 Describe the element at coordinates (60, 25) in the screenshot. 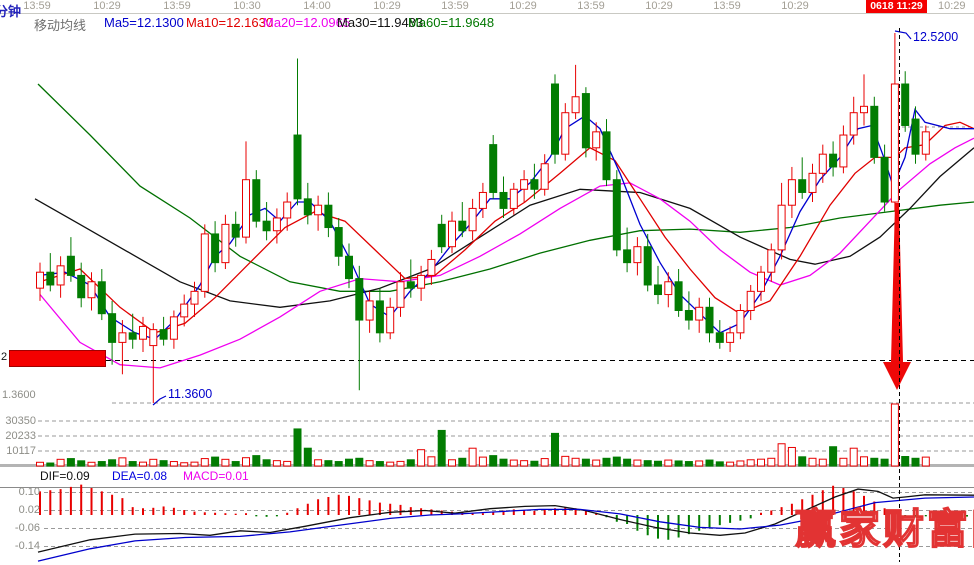

I see `indicator-name-label: 移动均线` at that location.